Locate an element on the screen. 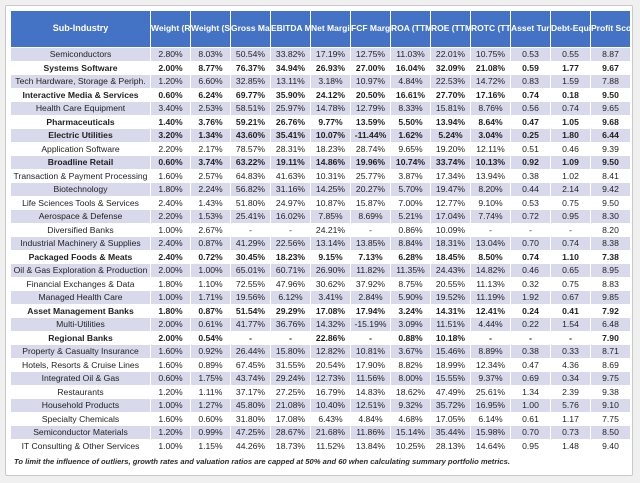  value-cell: 27.25% is located at coordinates (290, 391).